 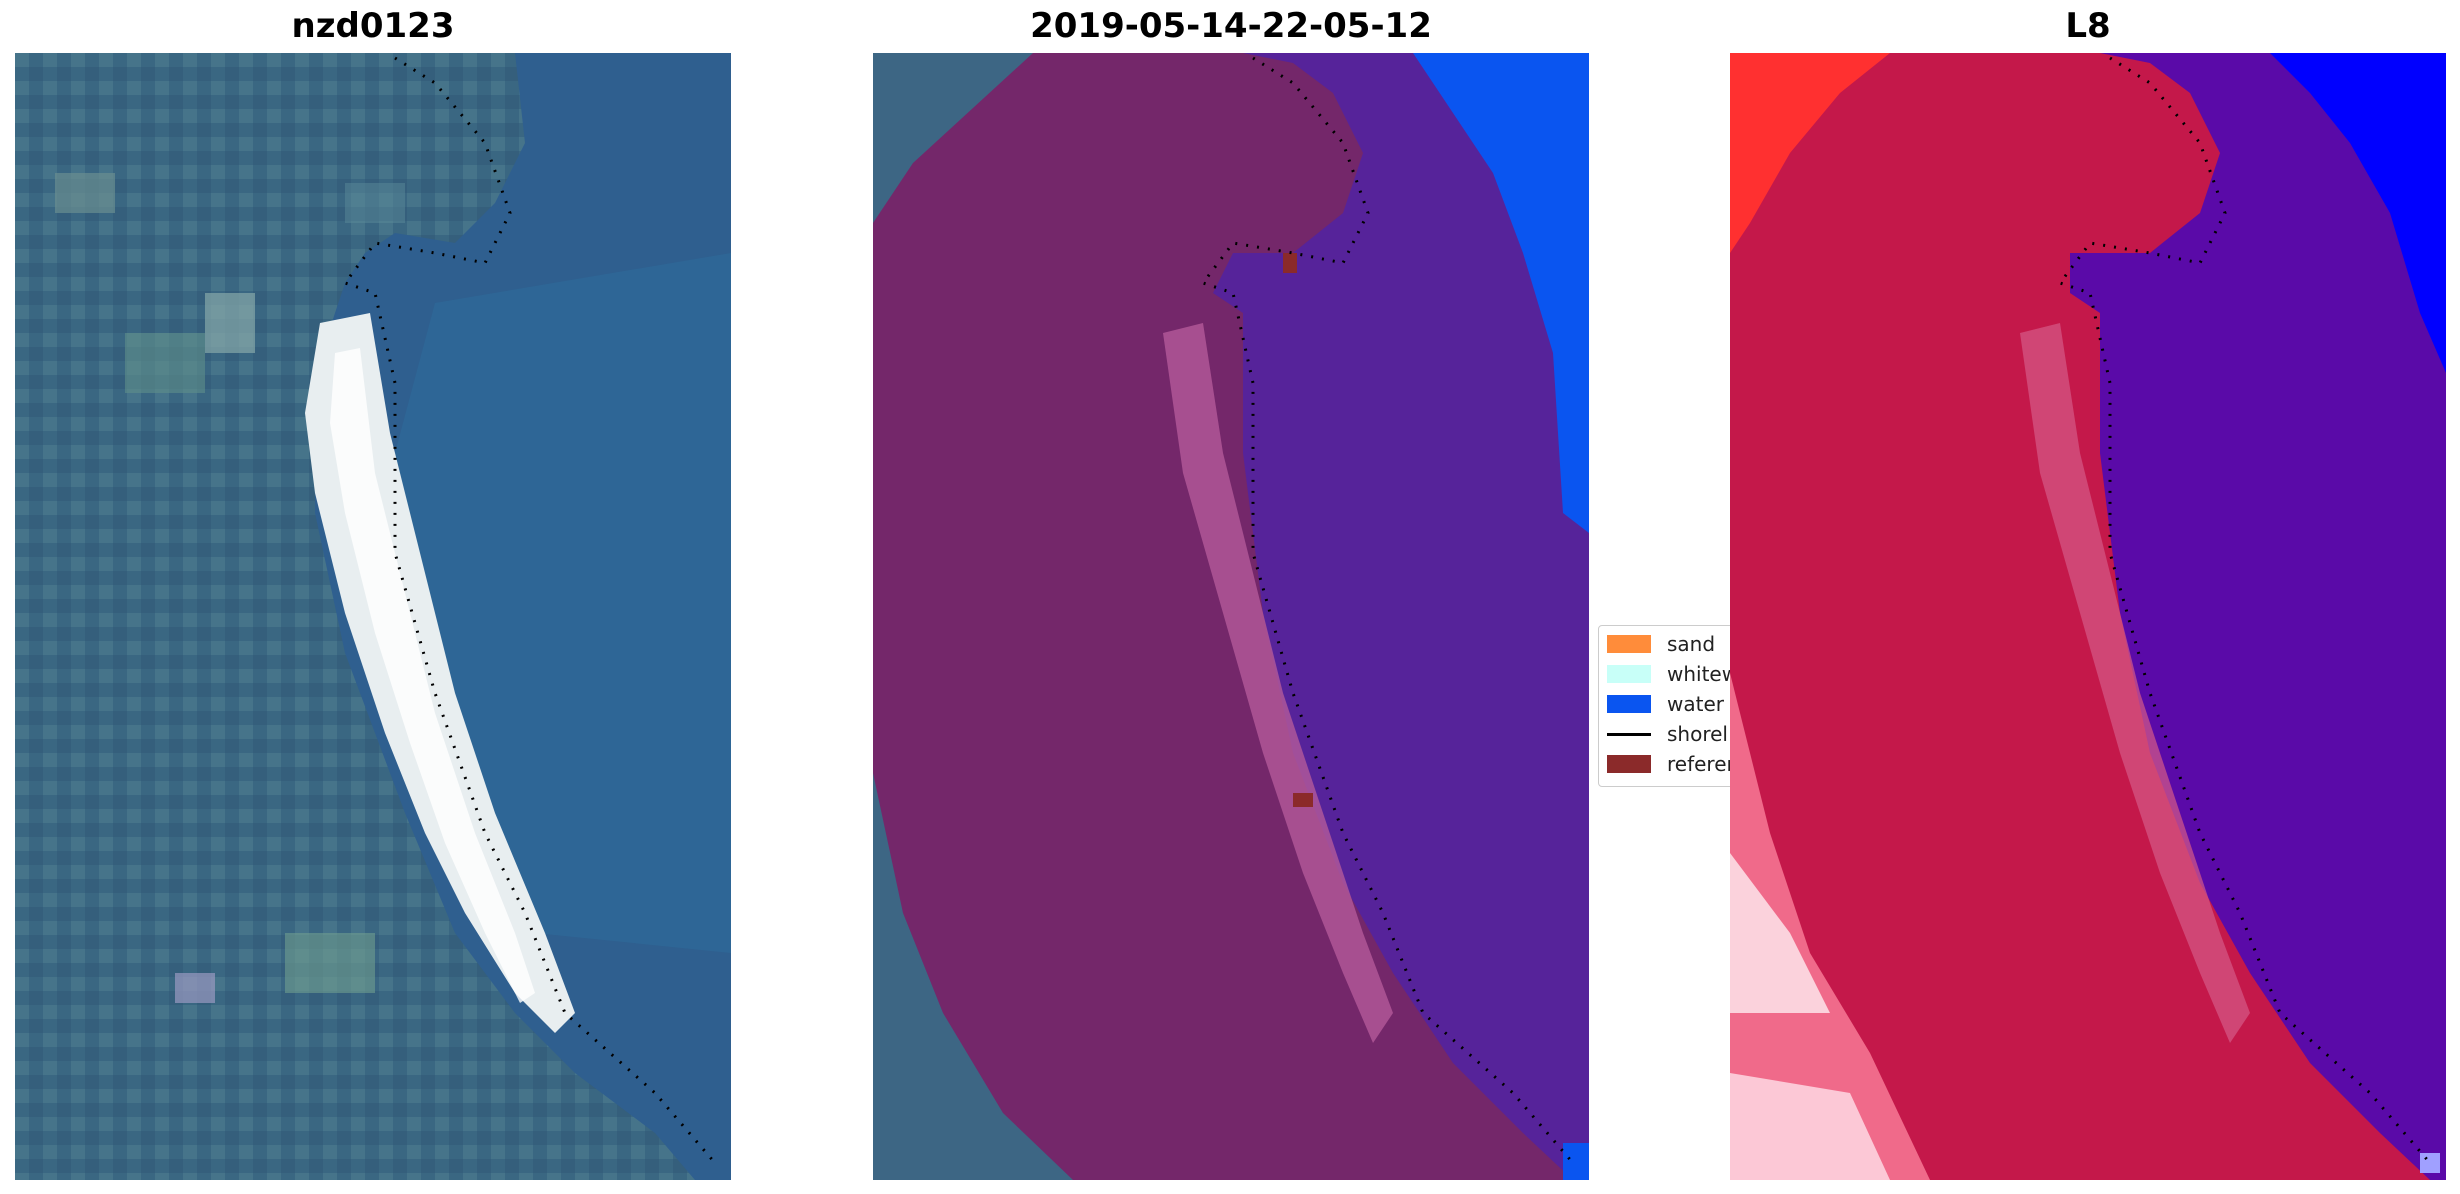 I want to click on panel-title-rgb: nzd0123, so click(x=373, y=26).